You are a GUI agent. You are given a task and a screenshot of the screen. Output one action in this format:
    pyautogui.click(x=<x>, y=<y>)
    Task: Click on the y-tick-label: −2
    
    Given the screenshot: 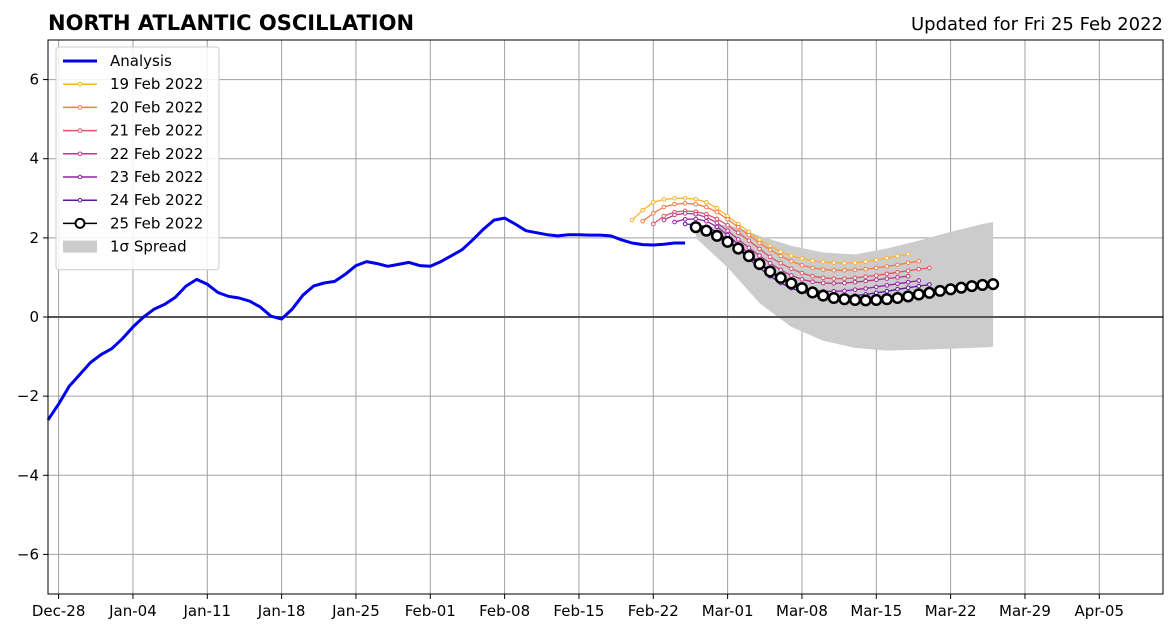 What is the action you would take?
    pyautogui.click(x=28, y=396)
    